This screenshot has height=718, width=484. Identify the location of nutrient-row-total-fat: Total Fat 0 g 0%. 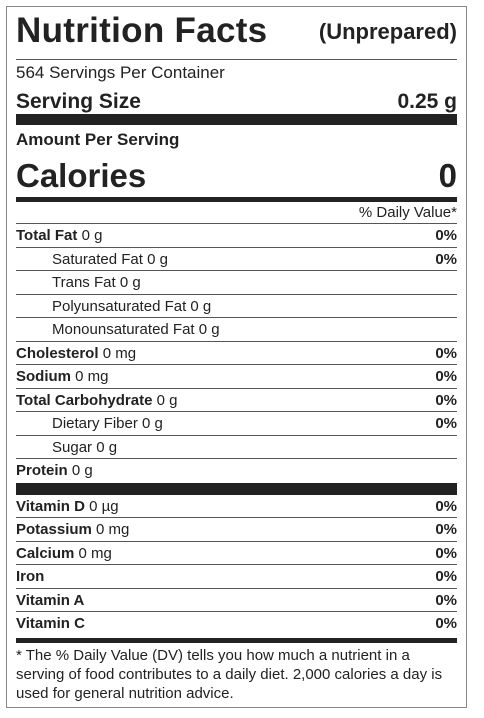
(236, 236).